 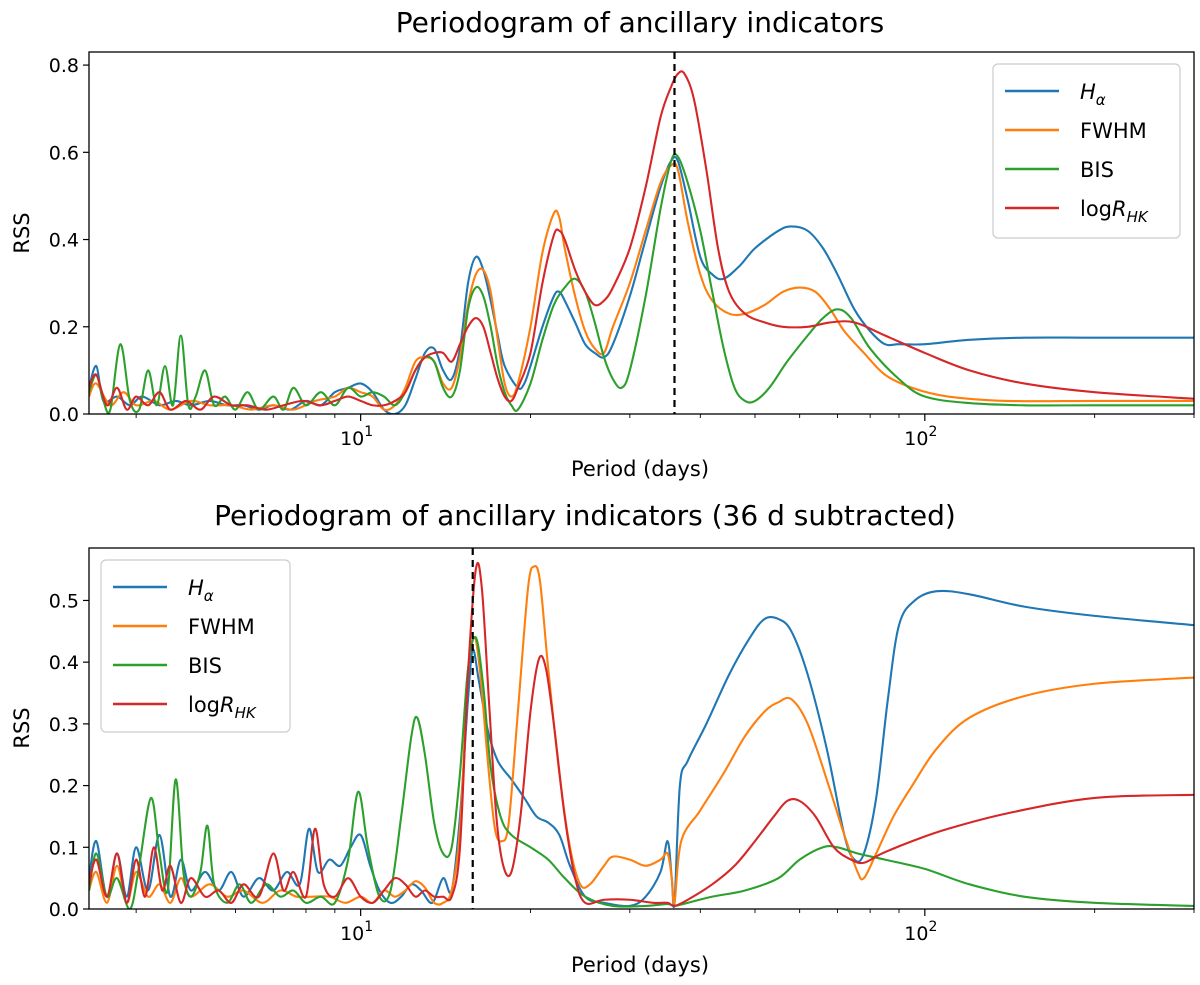 I want to click on bottom-legend-label-halpha: Hα, so click(x=201, y=590).